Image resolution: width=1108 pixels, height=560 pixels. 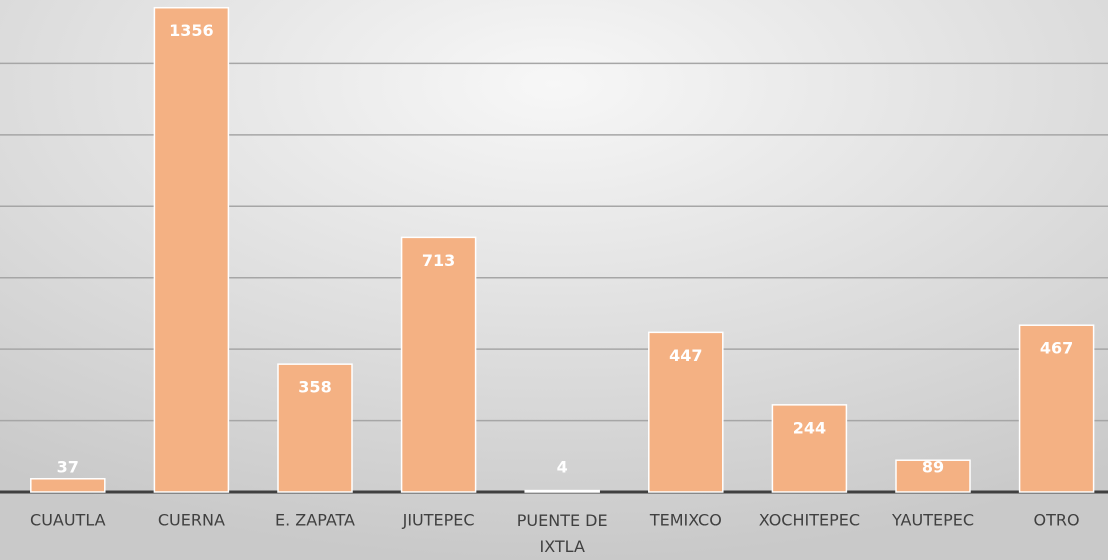 What do you see at coordinates (809, 427) in the screenshot?
I see `data-label: 244` at bounding box center [809, 427].